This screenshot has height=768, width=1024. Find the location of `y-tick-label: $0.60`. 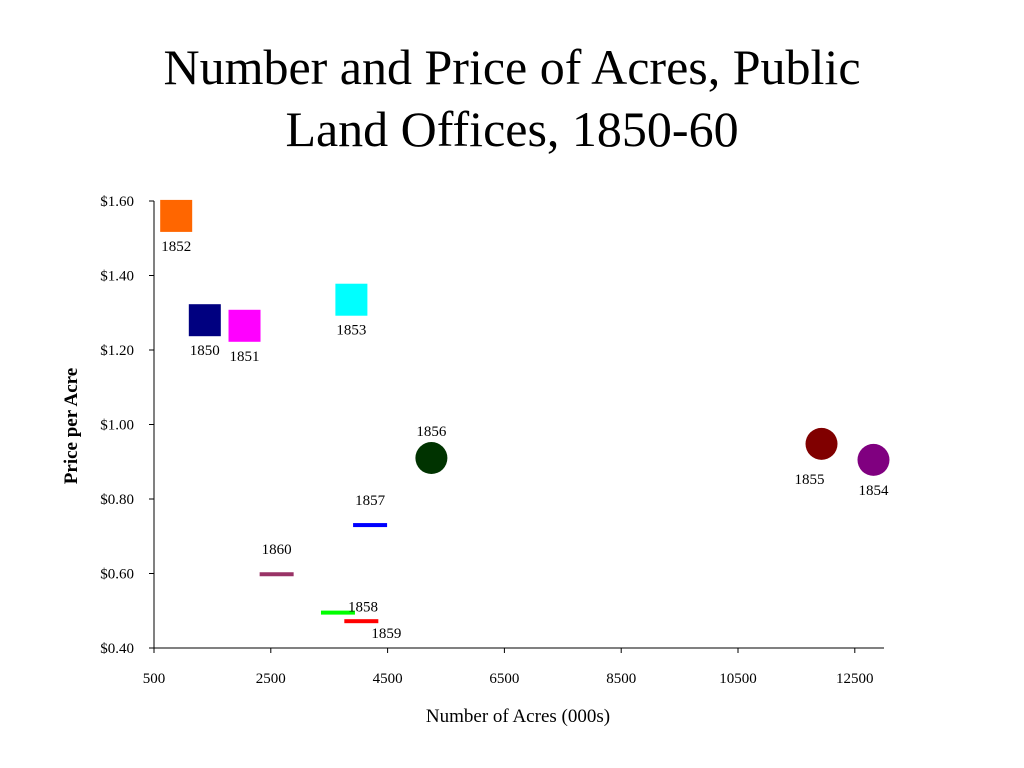

y-tick-label: $0.60 is located at coordinates (117, 575).